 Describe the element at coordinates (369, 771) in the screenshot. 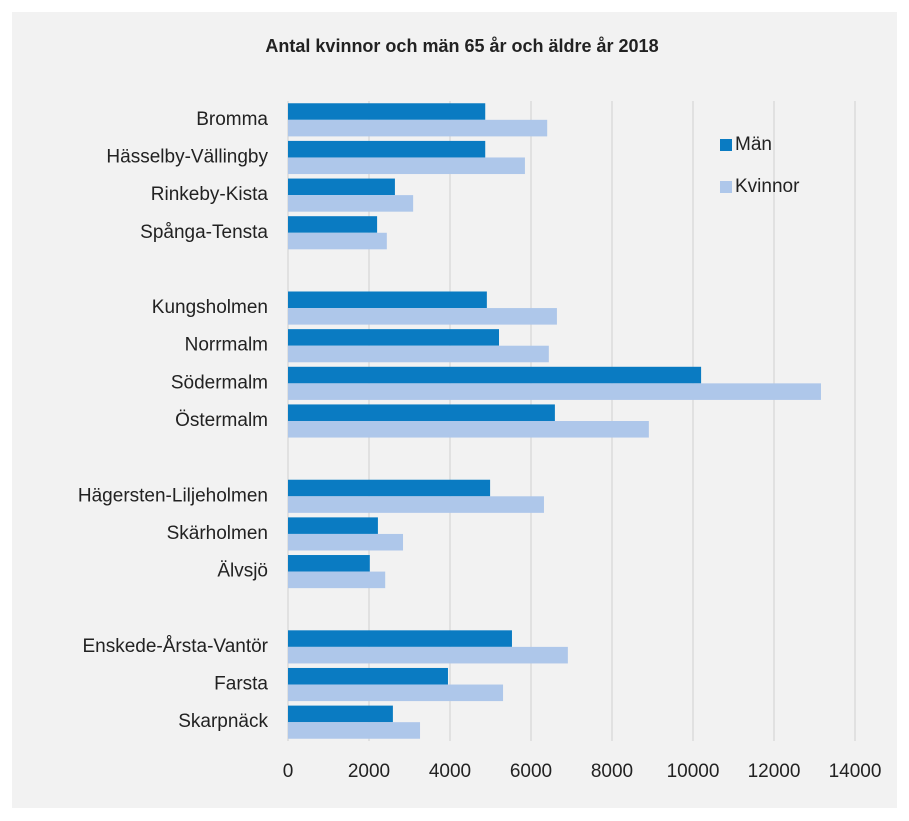

I see `x-tick-label: 2000` at that location.